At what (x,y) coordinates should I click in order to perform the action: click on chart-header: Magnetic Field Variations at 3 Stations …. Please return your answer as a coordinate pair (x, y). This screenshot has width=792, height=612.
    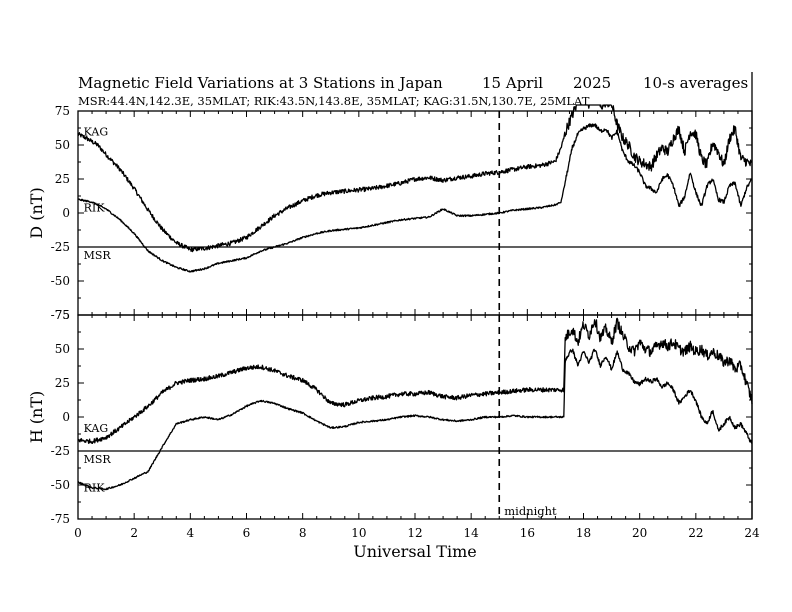
    Looking at the image, I should click on (413, 91).